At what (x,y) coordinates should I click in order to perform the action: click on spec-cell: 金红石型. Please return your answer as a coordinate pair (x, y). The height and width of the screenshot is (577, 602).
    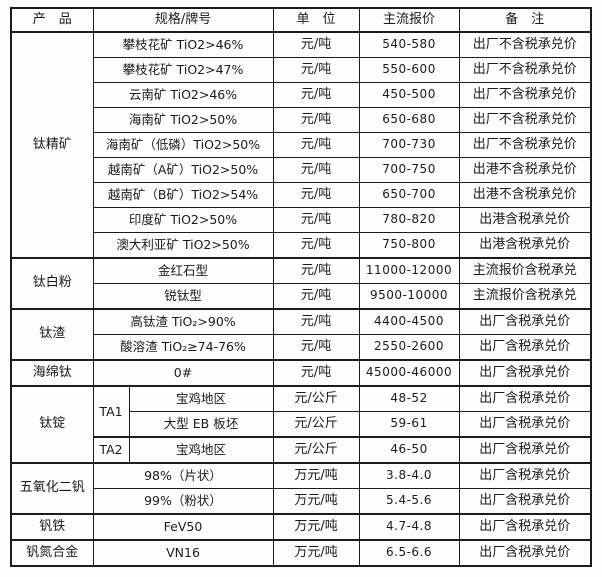
    Looking at the image, I should click on (183, 270).